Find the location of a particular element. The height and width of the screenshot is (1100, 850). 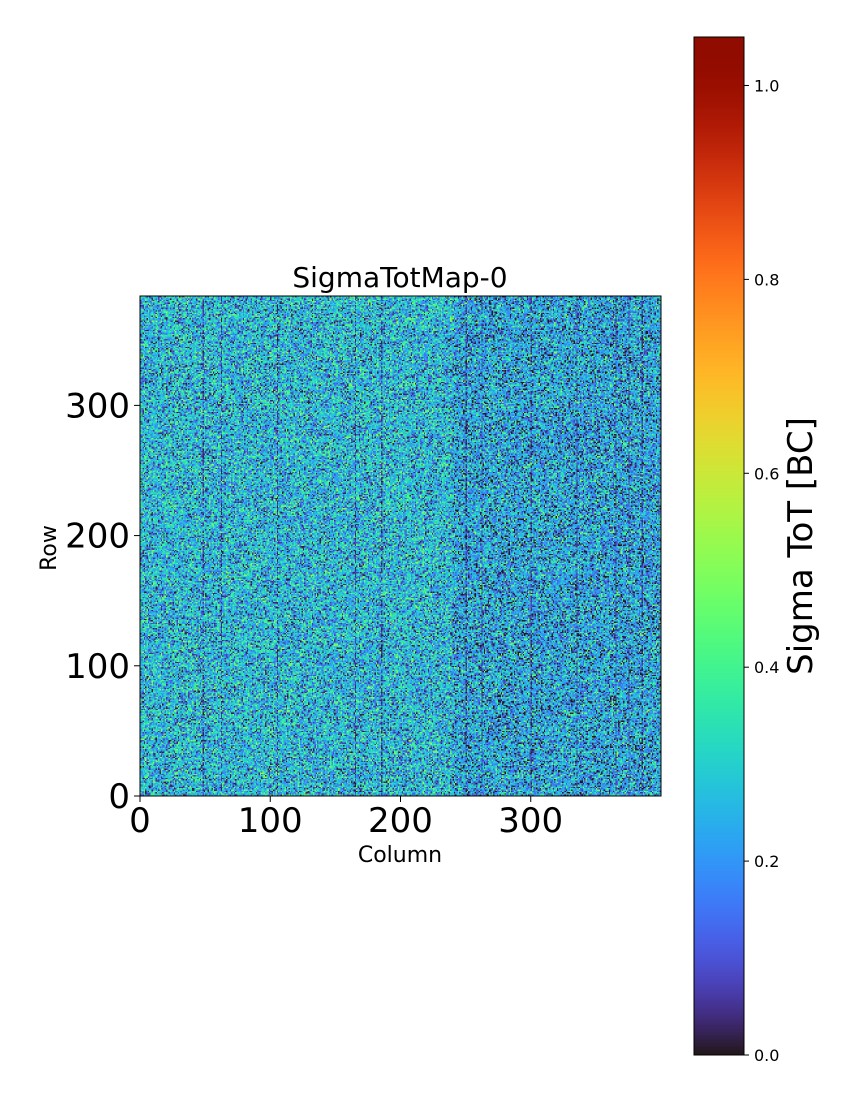

y-tick-label: 300 is located at coordinates (97, 406).